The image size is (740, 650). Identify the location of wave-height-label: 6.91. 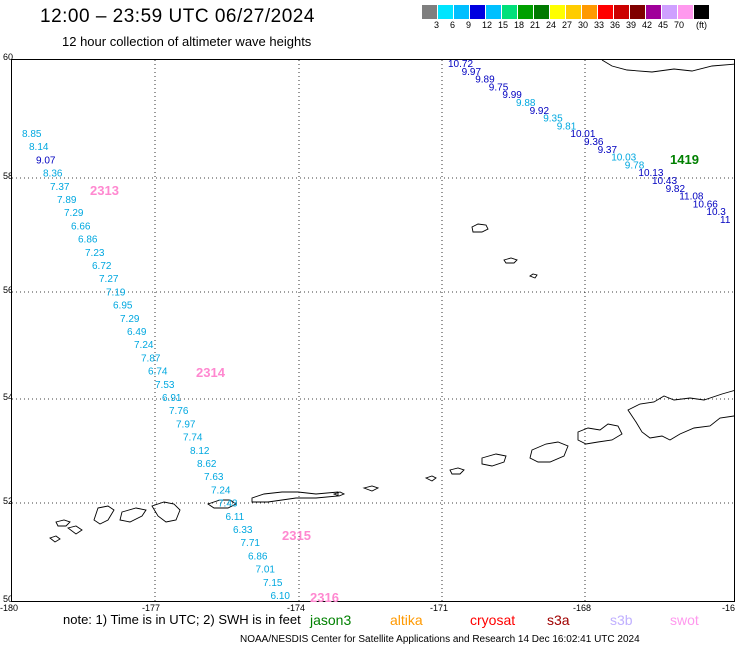
(172, 398).